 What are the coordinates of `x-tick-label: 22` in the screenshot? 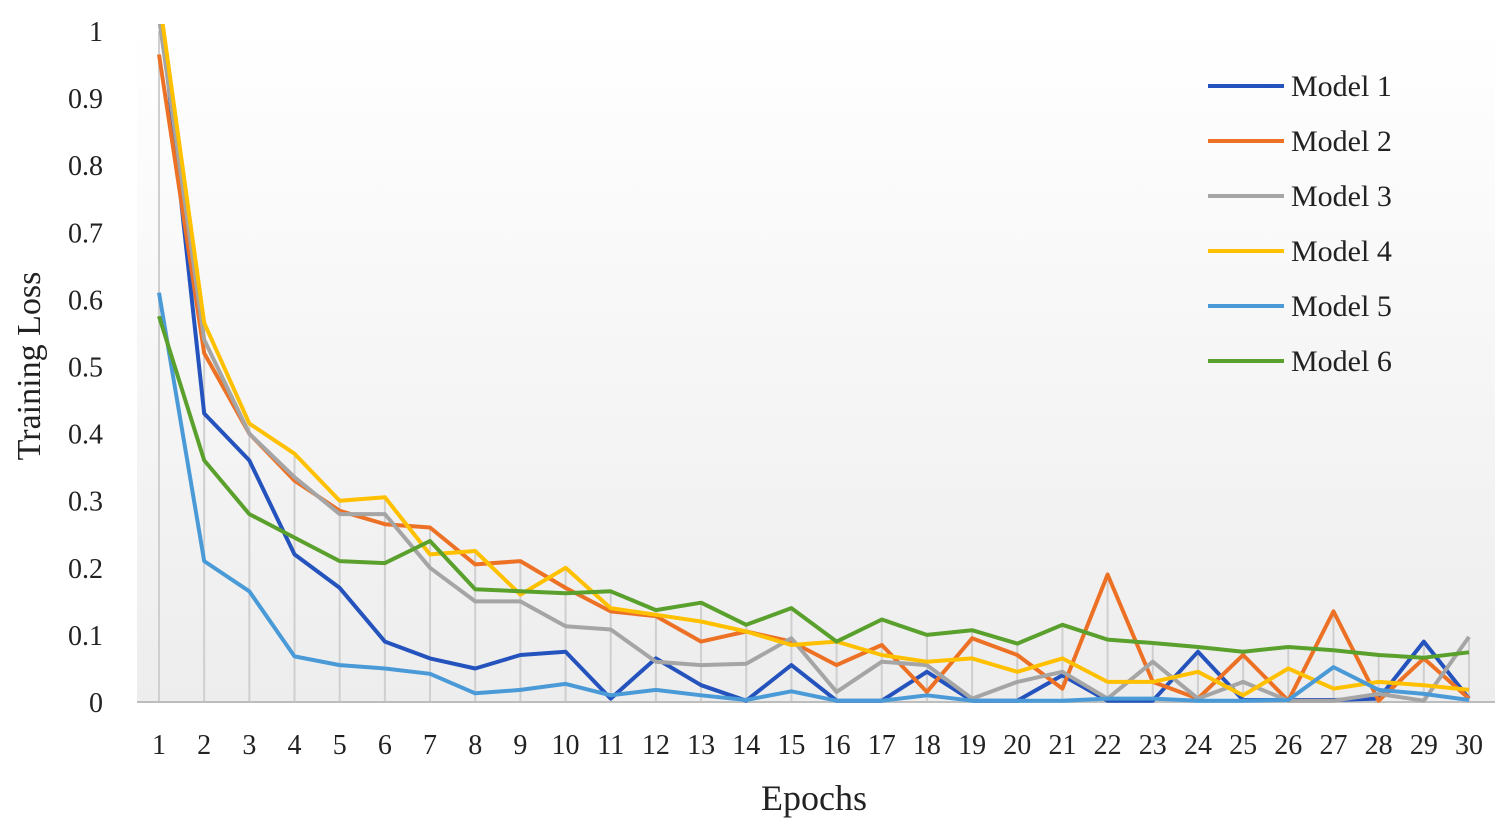 It's located at (1108, 745).